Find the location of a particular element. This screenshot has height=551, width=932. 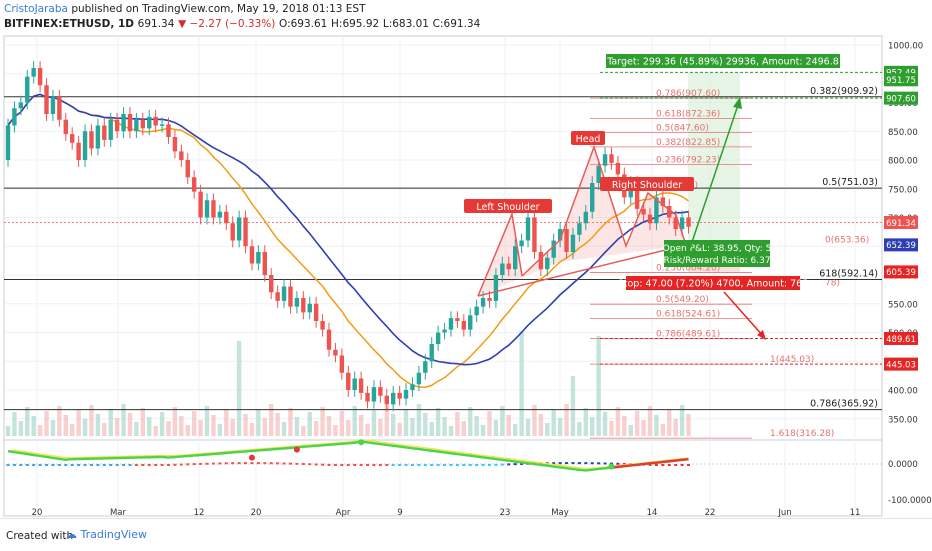

target-box is located at coordinates (723, 61).